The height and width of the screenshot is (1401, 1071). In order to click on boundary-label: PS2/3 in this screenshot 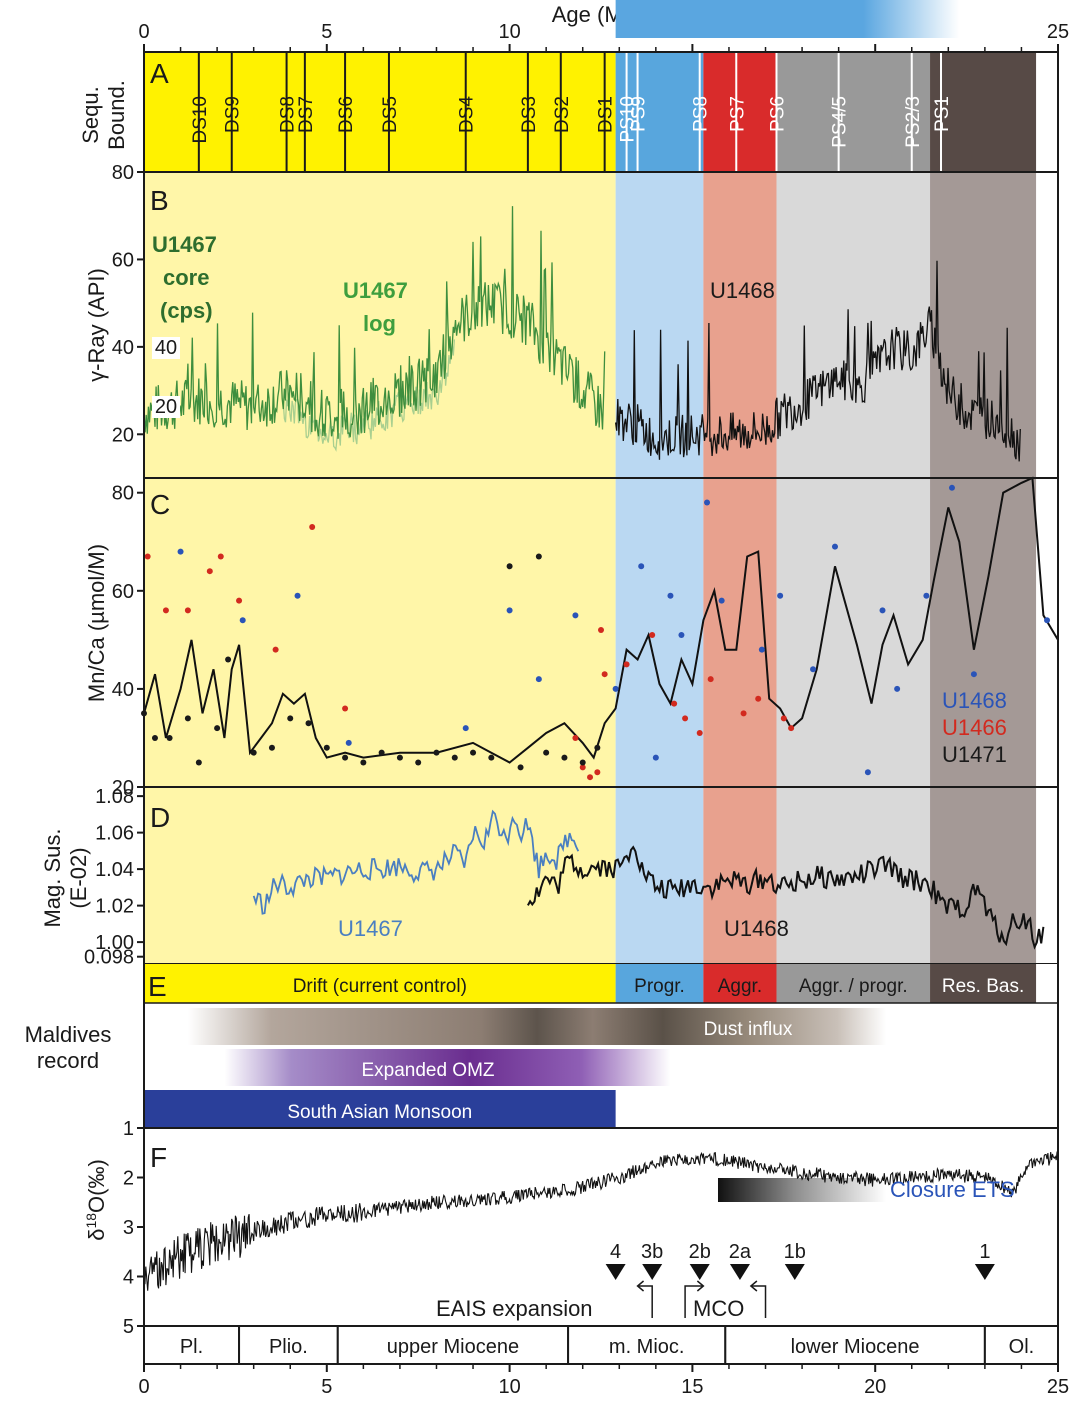, I will do `click(913, 122)`.